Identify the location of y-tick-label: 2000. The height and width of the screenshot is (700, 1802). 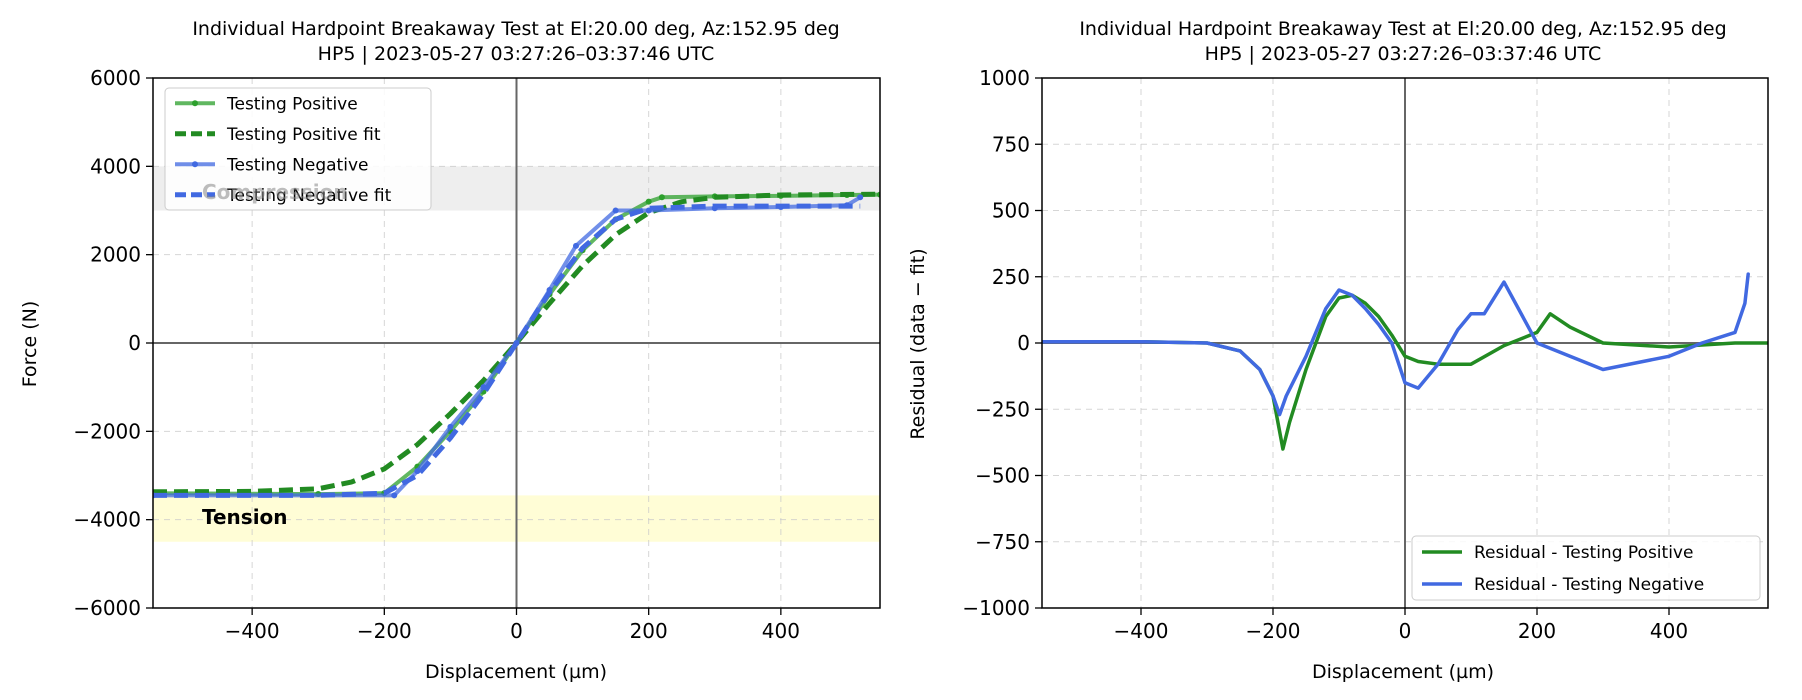
(115, 255).